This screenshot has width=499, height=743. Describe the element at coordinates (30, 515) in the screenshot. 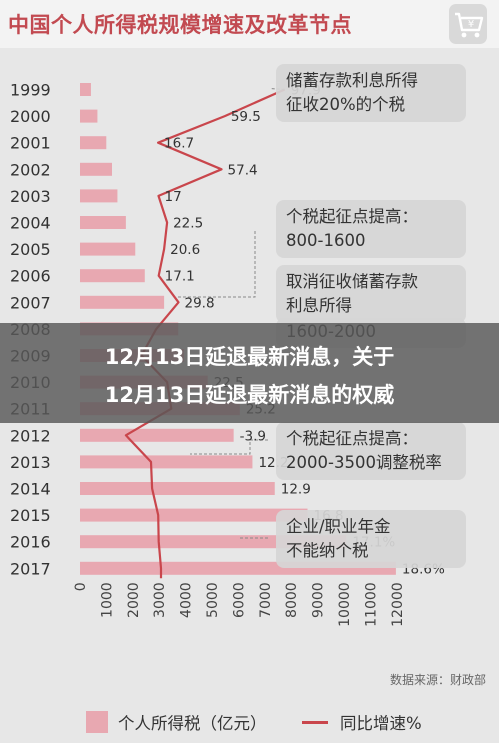

I see `year-label: 2015` at that location.